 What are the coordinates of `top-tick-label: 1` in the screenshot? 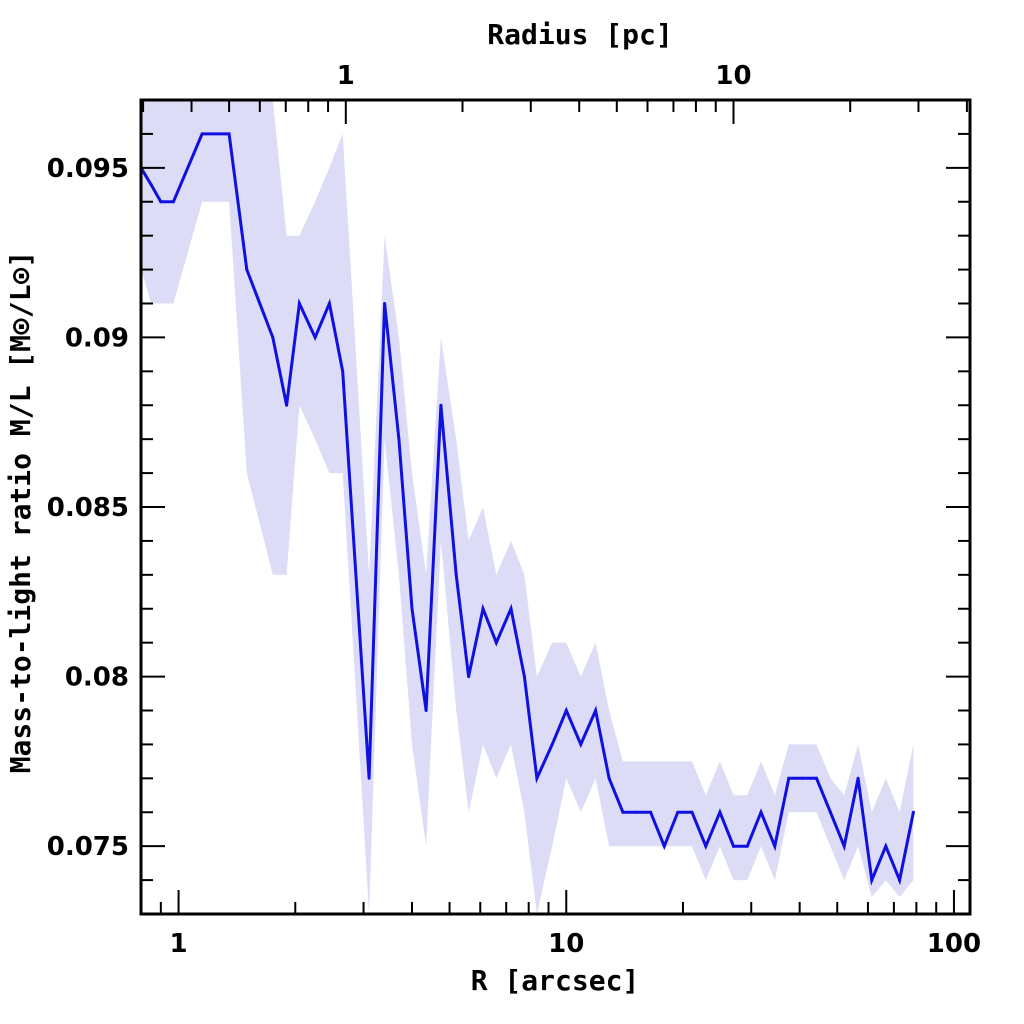 It's located at (346, 76).